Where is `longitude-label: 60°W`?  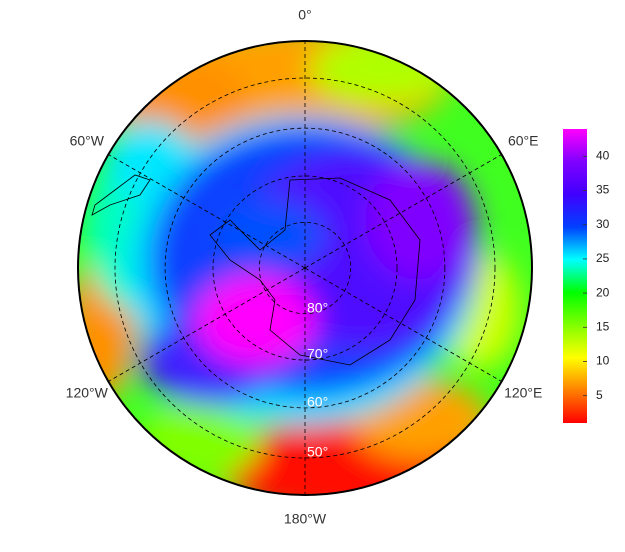
longitude-label: 60°W is located at coordinates (87, 141).